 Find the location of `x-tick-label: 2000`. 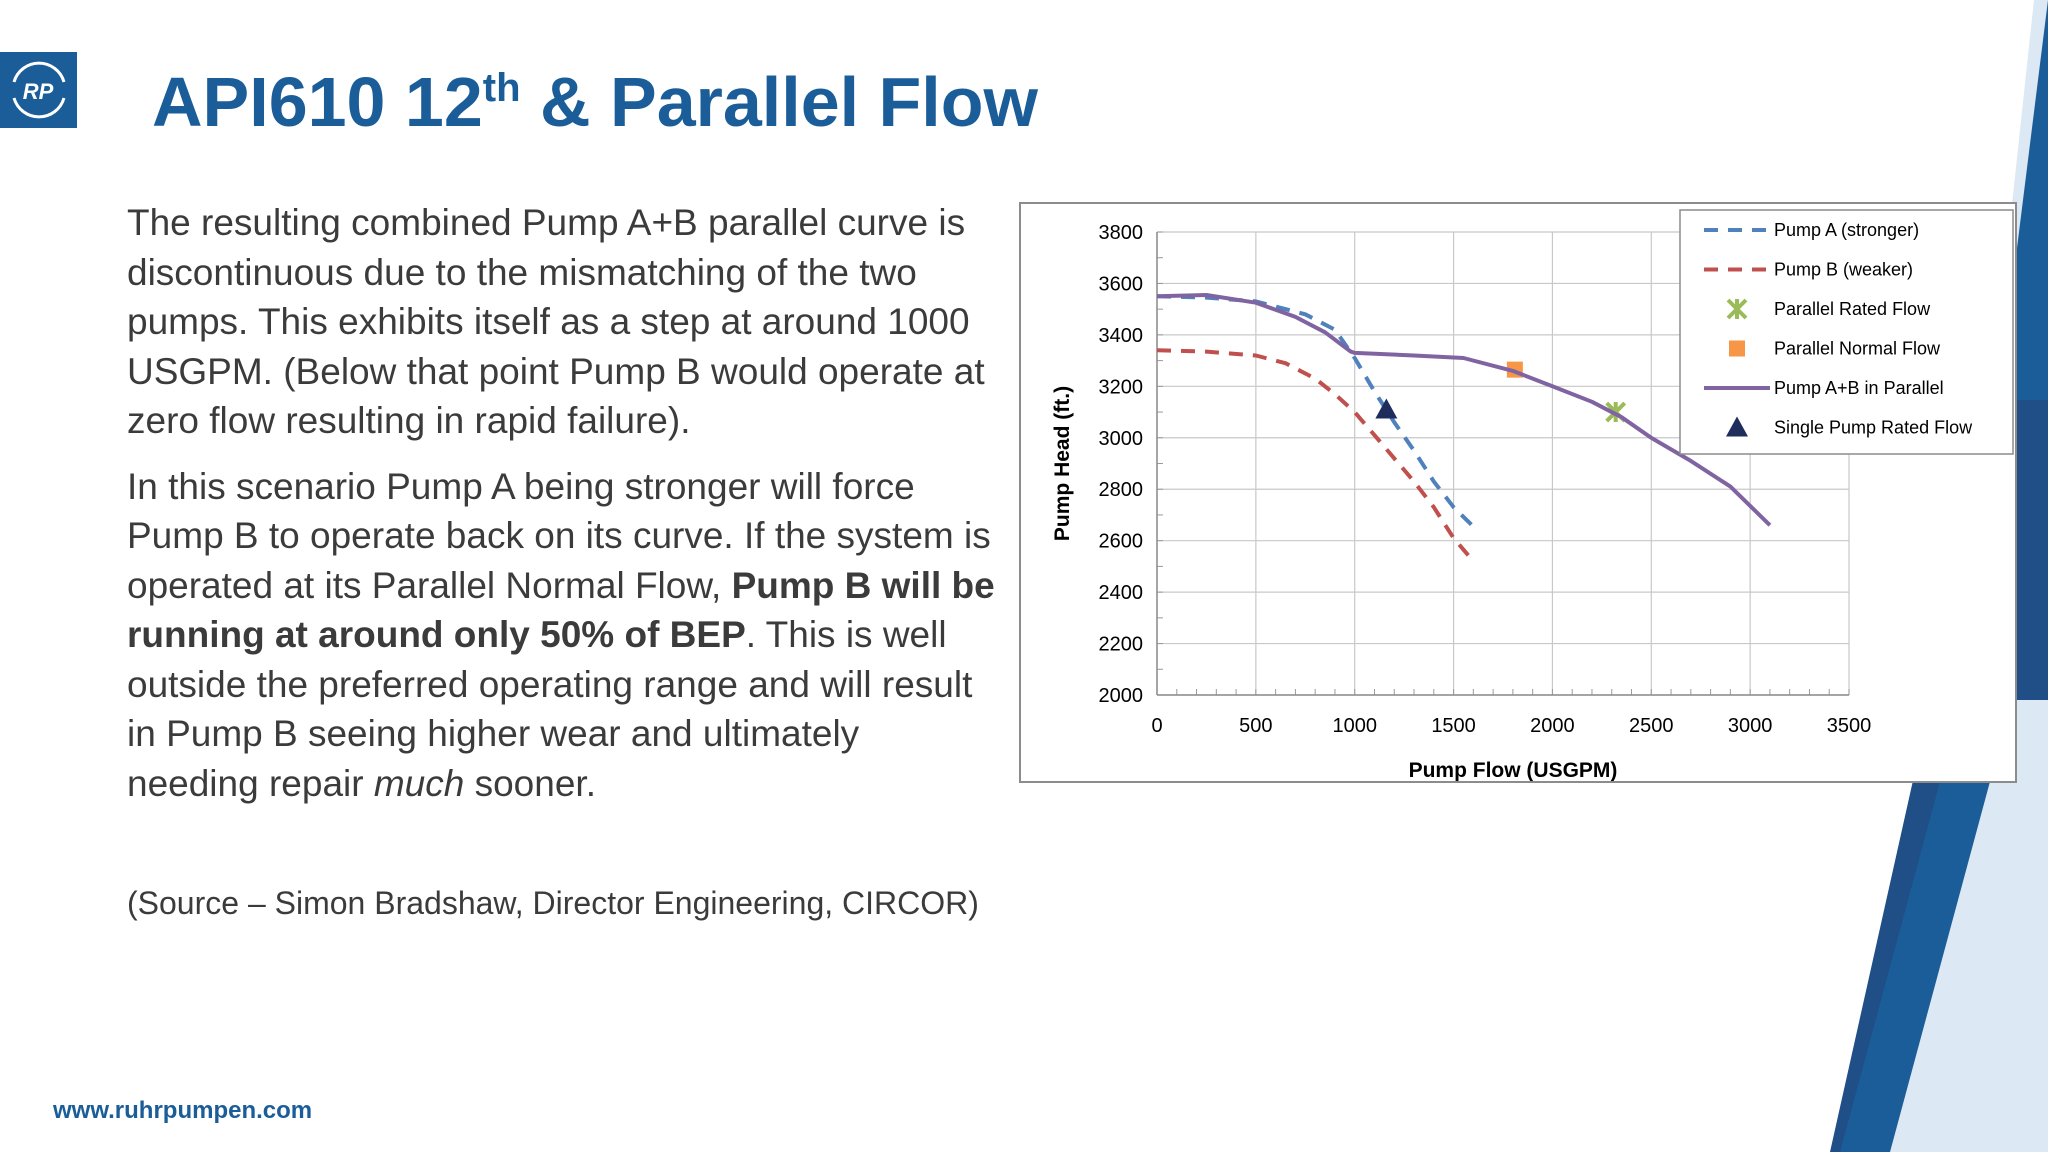

x-tick-label: 2000 is located at coordinates (1552, 726).